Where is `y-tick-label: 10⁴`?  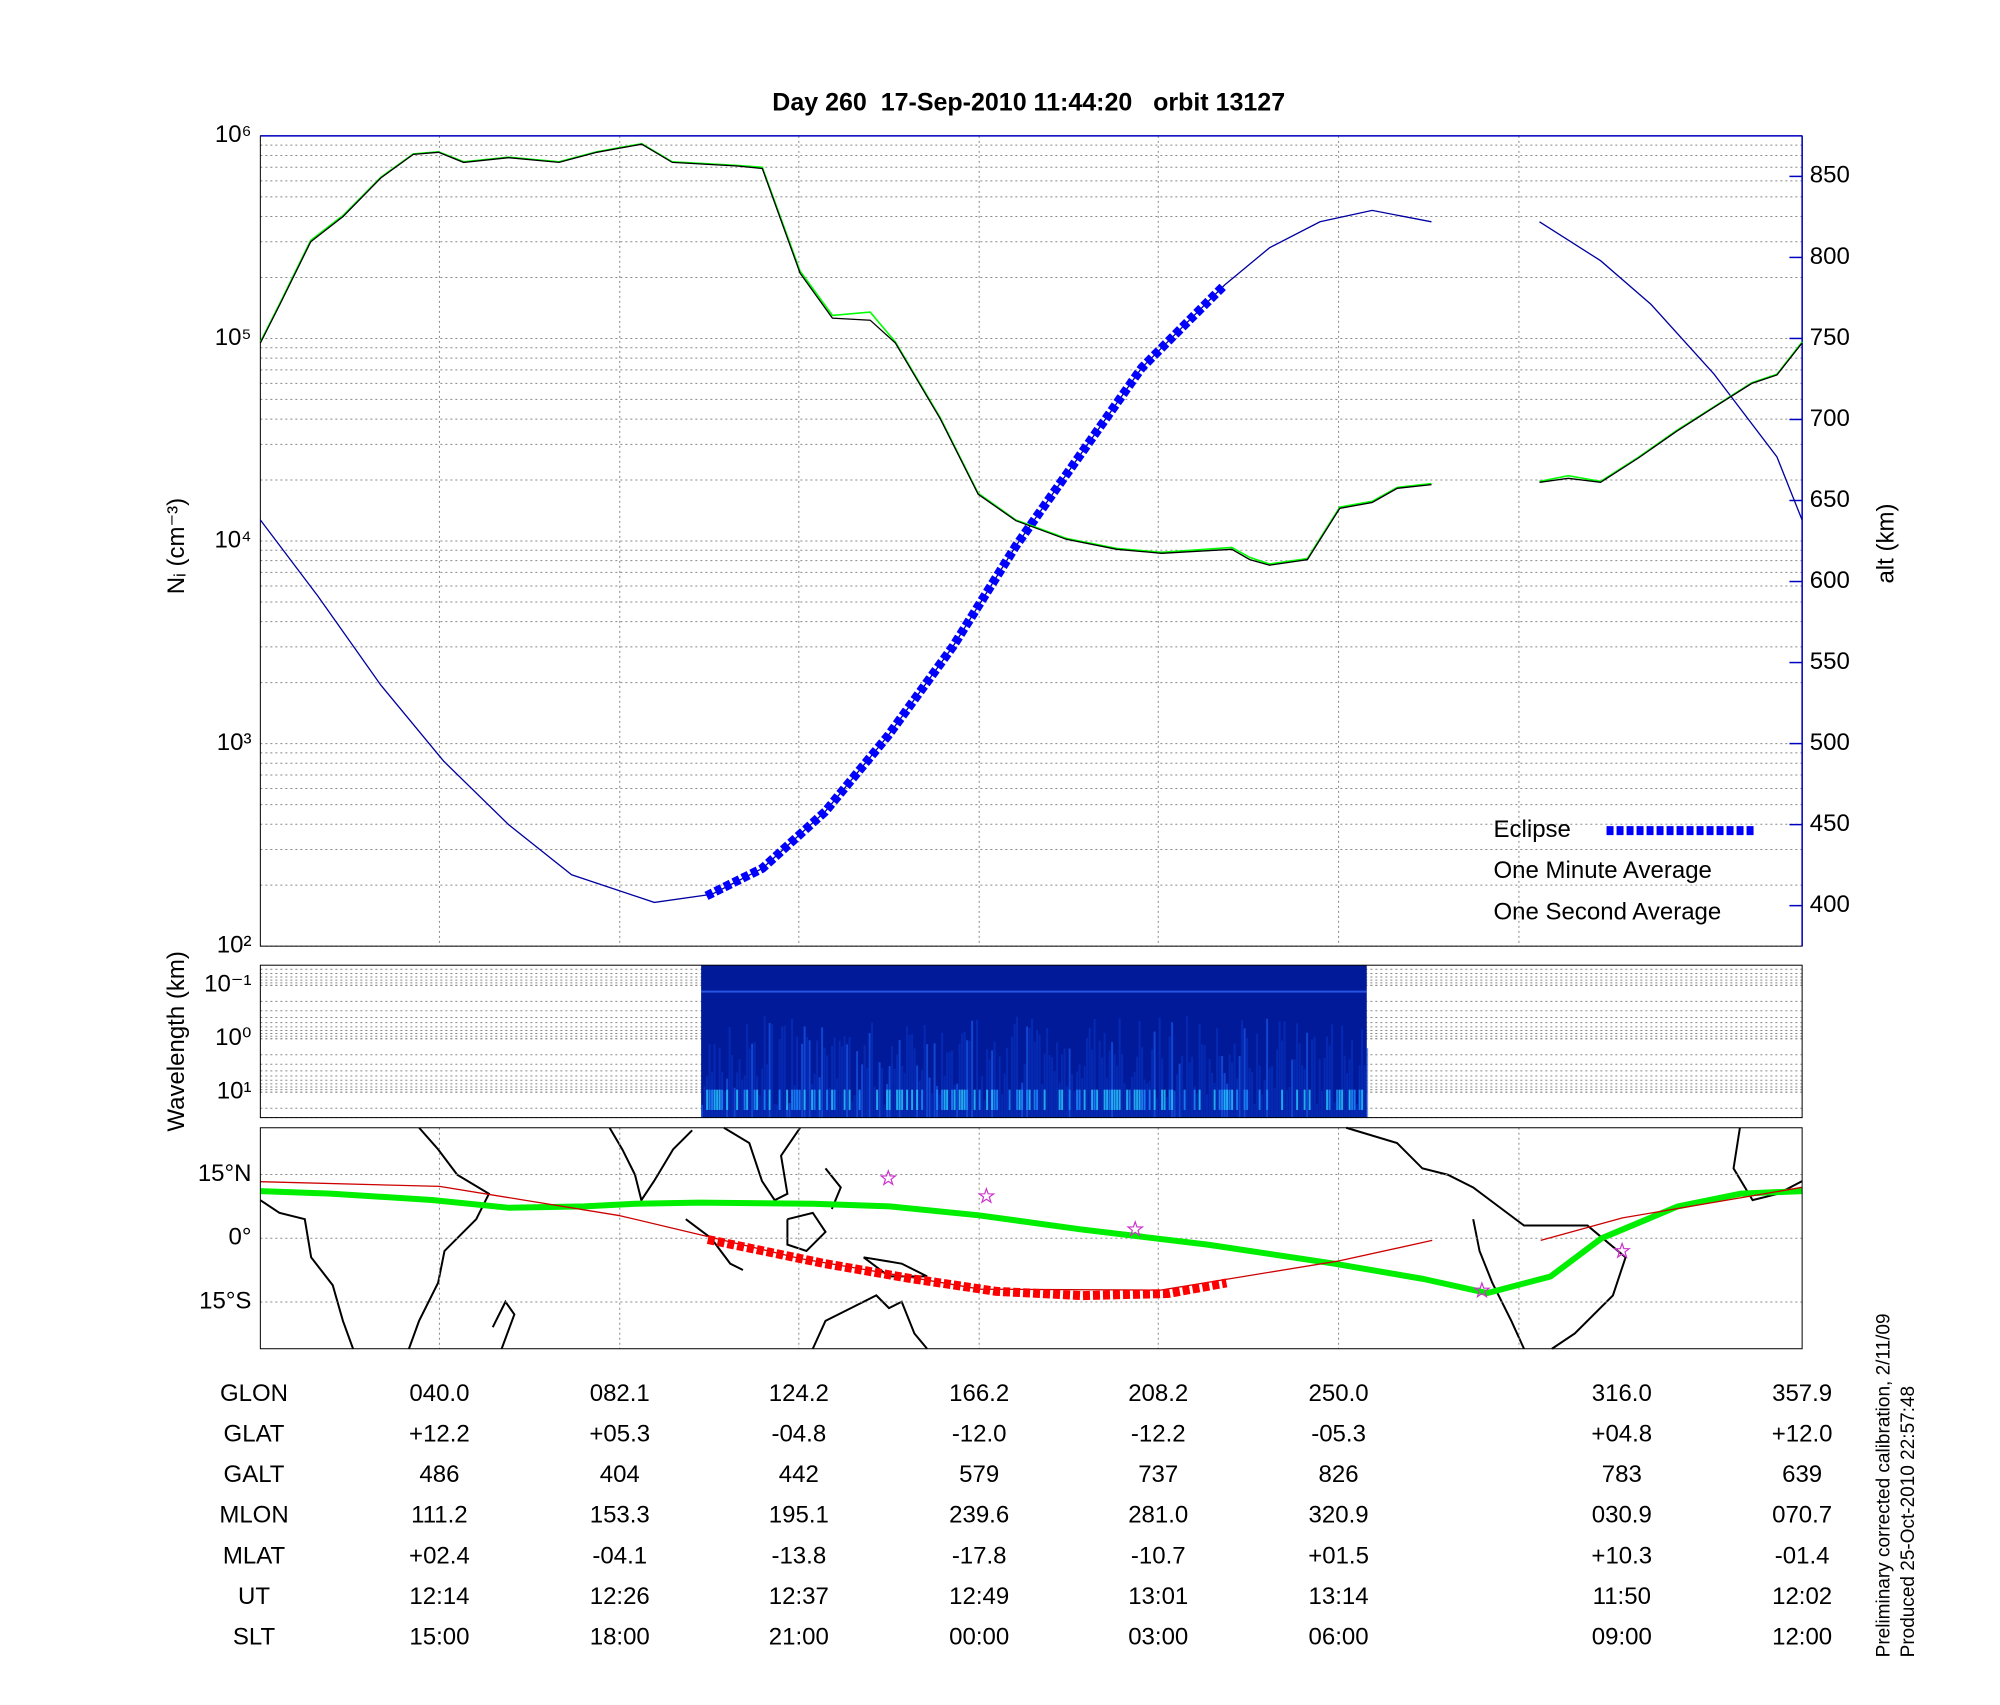 y-tick-label: 10⁴ is located at coordinates (232, 539).